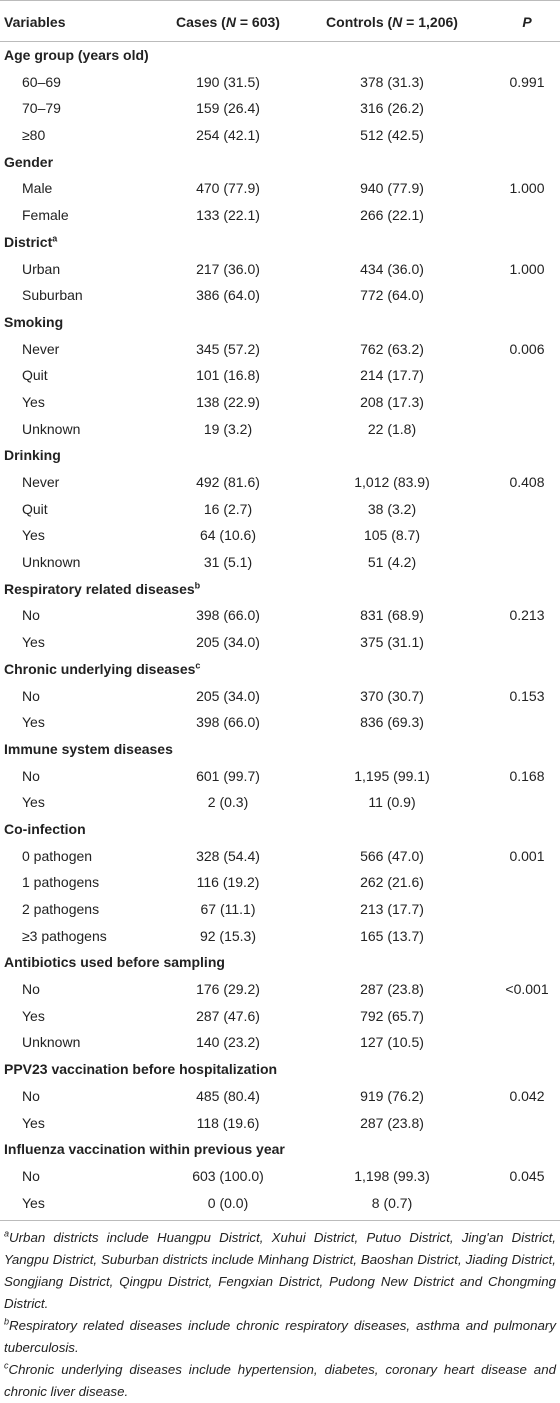 The width and height of the screenshot is (560, 1403). What do you see at coordinates (527, 81) in the screenshot?
I see `p-cell: 0.991` at bounding box center [527, 81].